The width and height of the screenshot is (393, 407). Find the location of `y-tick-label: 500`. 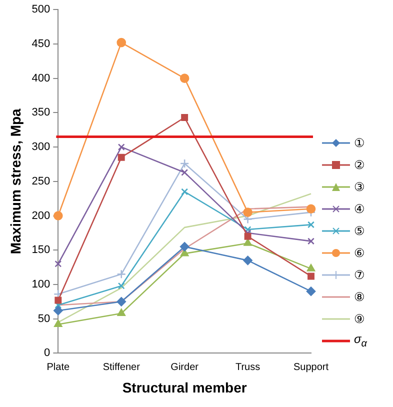

y-tick-label: 500 is located at coordinates (41, 10).